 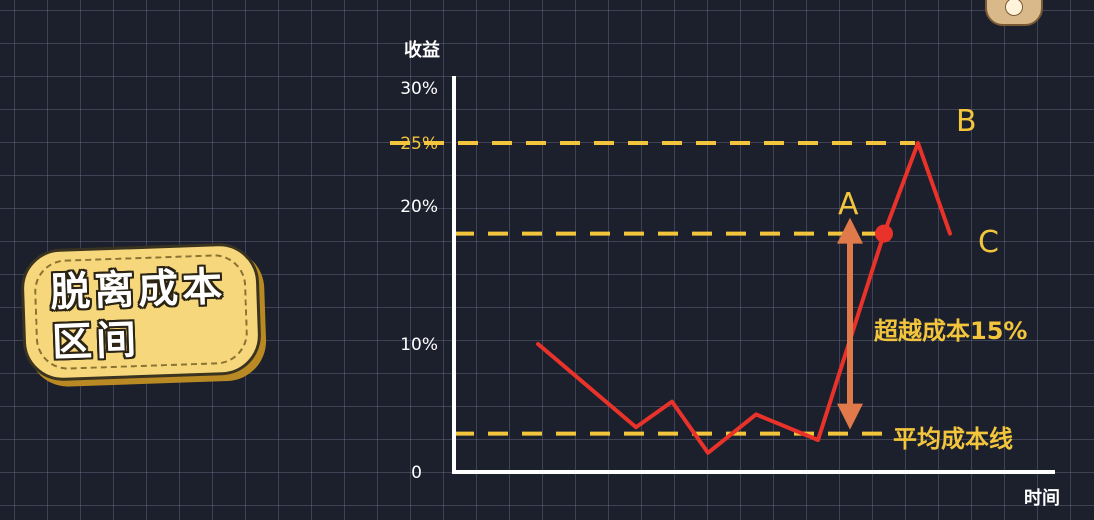 What do you see at coordinates (419, 281) in the screenshot?
I see `y-tick-labels: 0 10% 20% 25% 30%` at bounding box center [419, 281].